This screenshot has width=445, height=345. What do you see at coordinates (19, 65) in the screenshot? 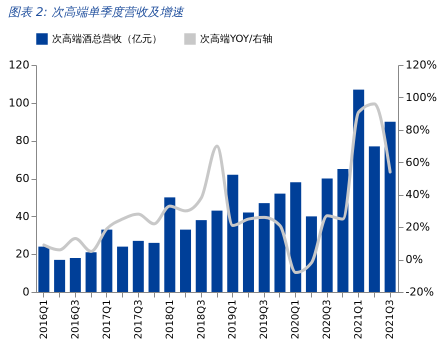
I see `y-tick-label: 120` at bounding box center [19, 65].